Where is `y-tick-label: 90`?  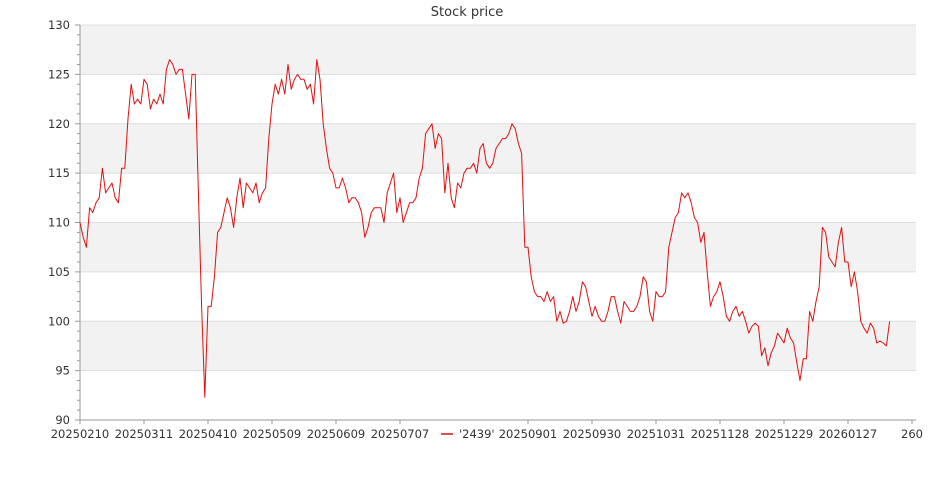 y-tick-label: 90 is located at coordinates (62, 420).